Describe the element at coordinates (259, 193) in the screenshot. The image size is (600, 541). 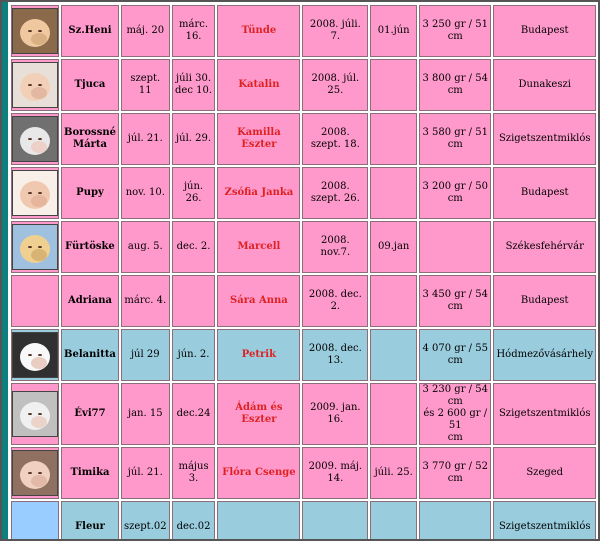
I see `baby-name-cell: Zsófia Janka` at that location.